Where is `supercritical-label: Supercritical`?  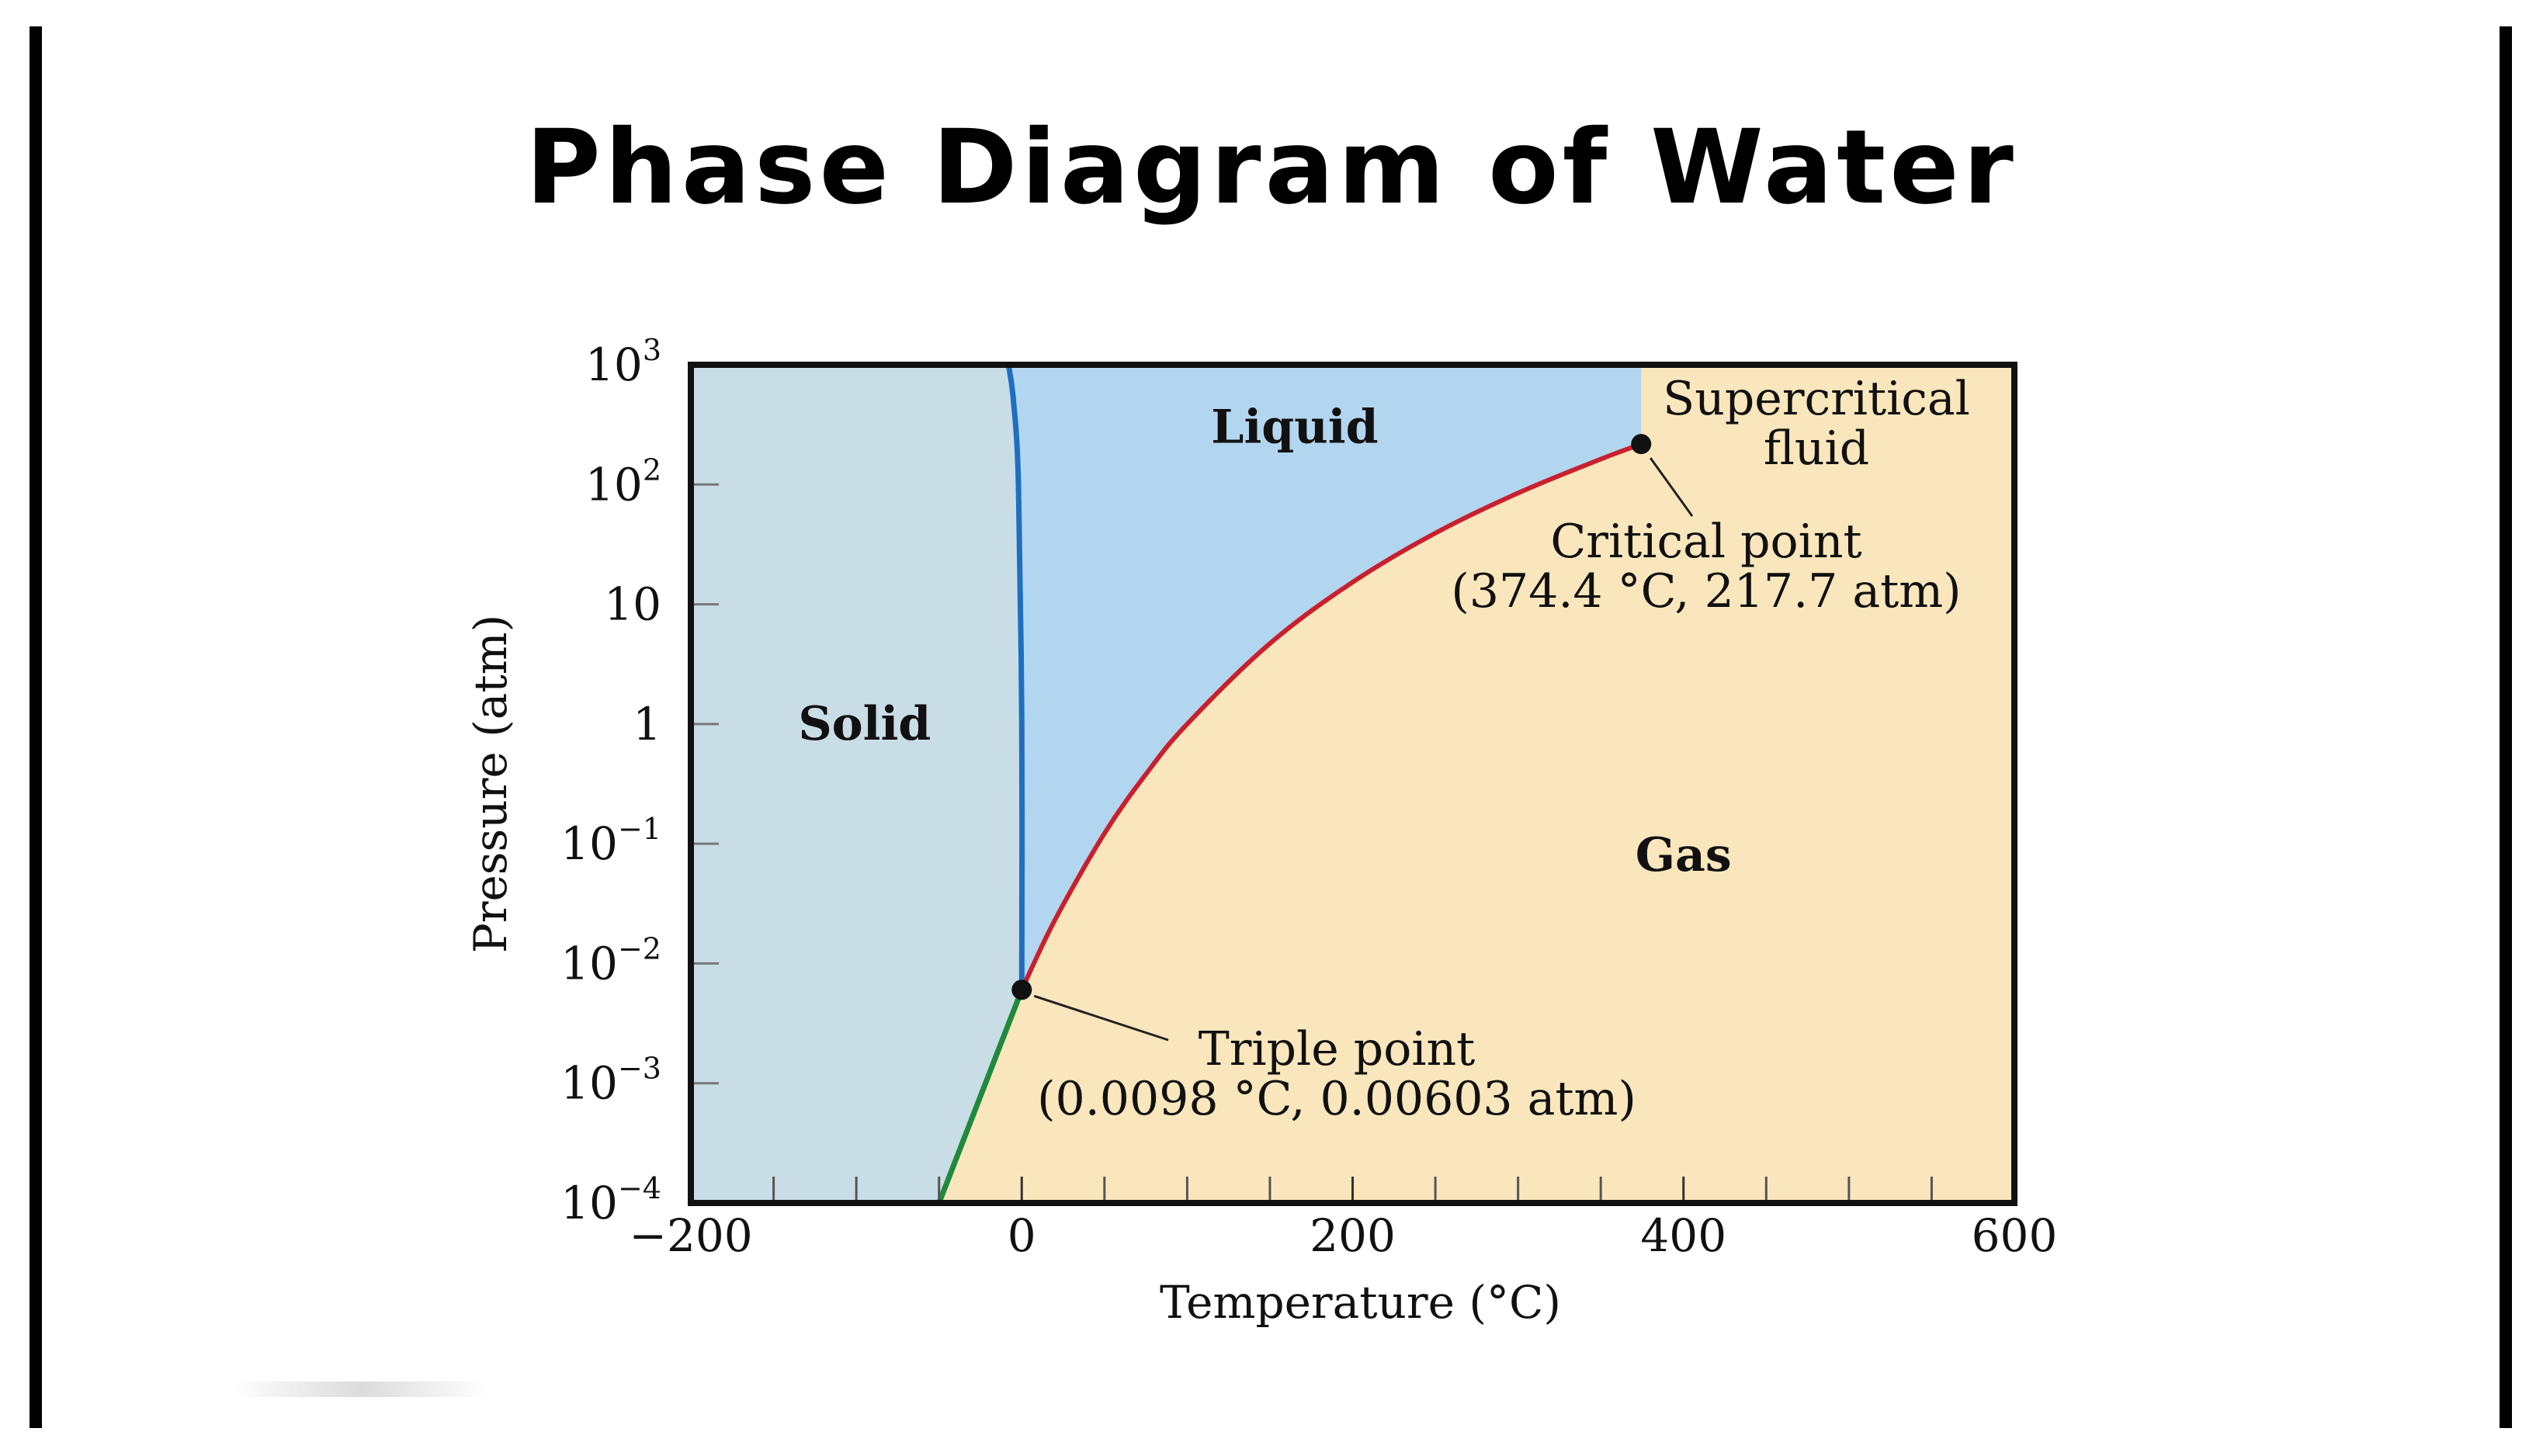 supercritical-label: Supercritical is located at coordinates (1816, 399).